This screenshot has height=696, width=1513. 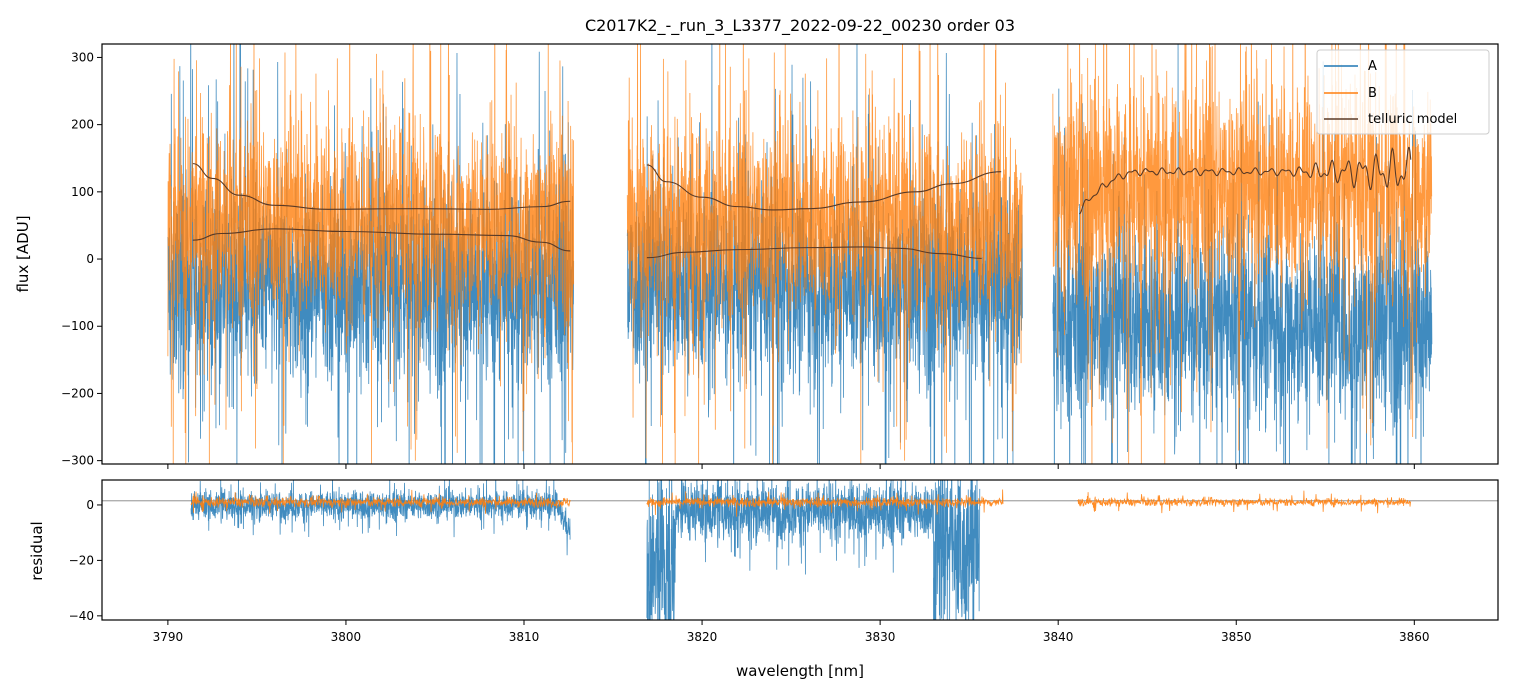 What do you see at coordinates (800, 671) in the screenshot?
I see `x-axis-label: wavelength [nm]` at bounding box center [800, 671].